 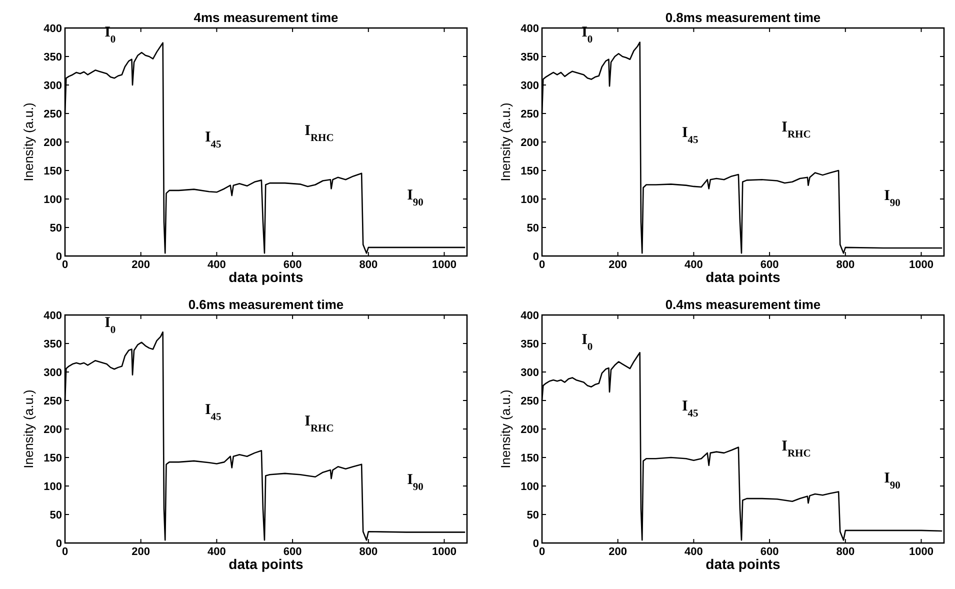 What do you see at coordinates (743, 304) in the screenshot?
I see `chart-title: 0.4ms measurement time` at bounding box center [743, 304].